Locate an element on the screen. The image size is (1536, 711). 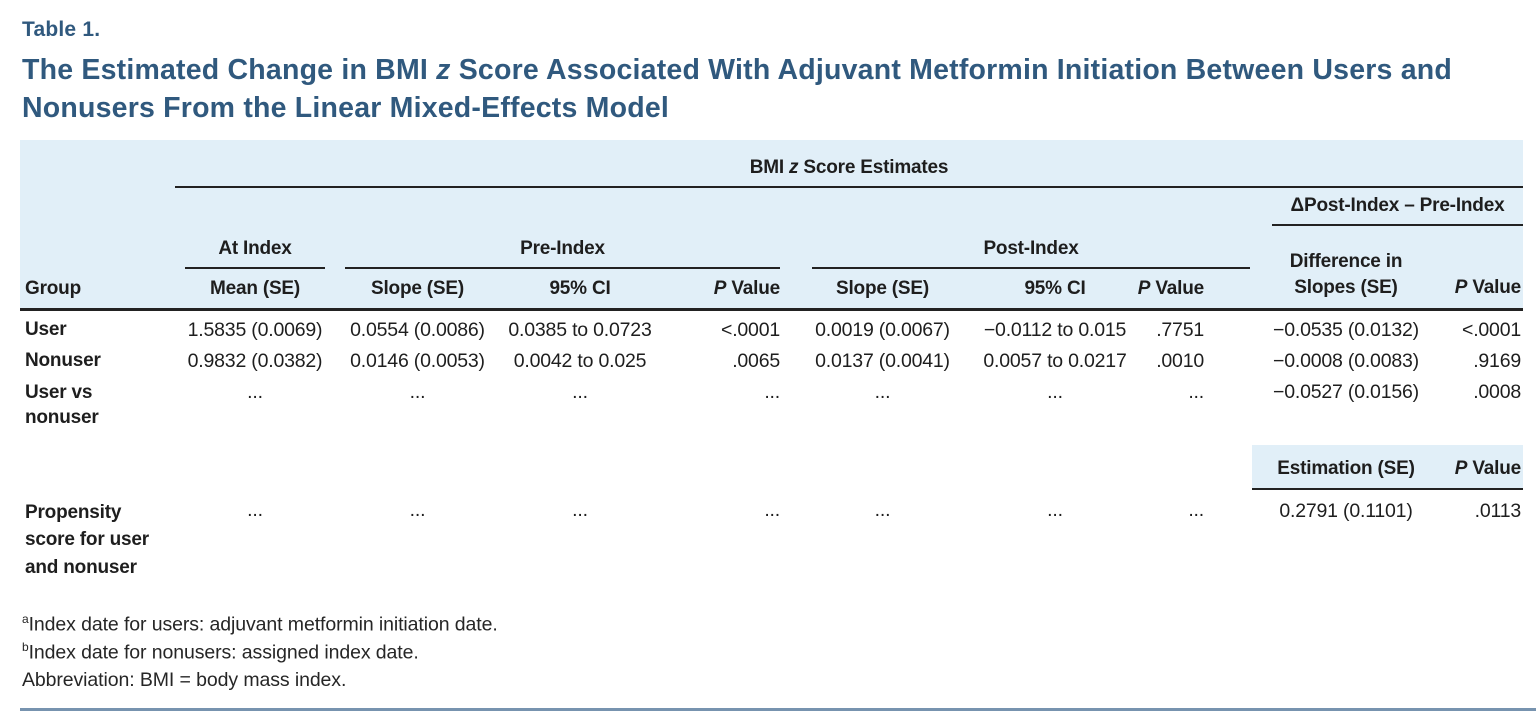
header-pre-95ci: 95% CI is located at coordinates (580, 290).